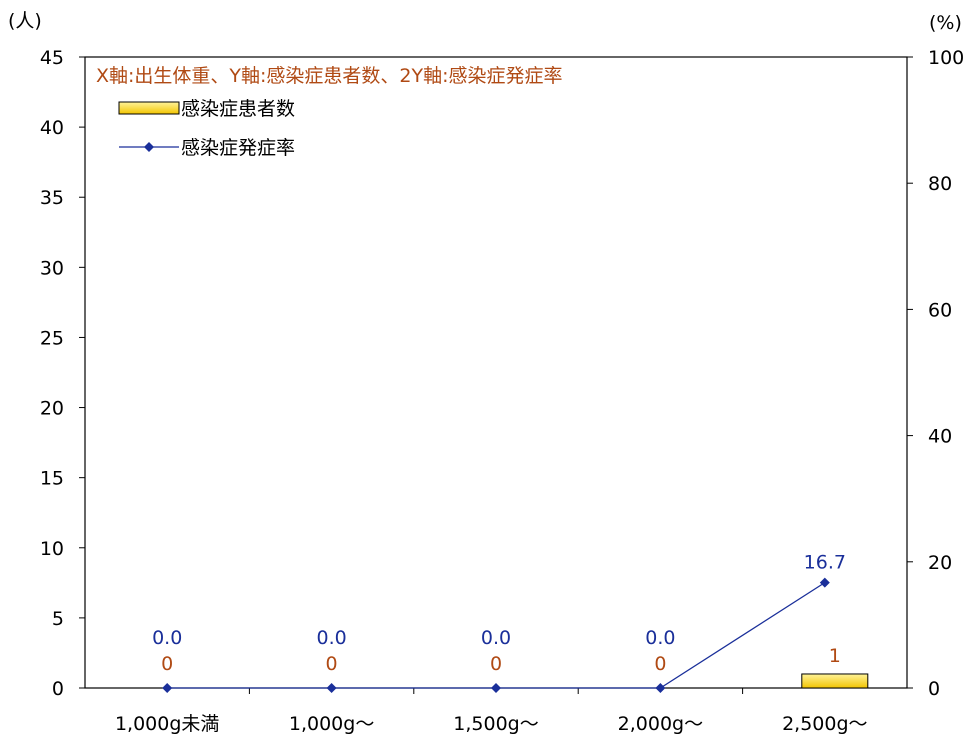  Describe the element at coordinates (149, 108) in the screenshot. I see `legend-bar-swatch` at that location.